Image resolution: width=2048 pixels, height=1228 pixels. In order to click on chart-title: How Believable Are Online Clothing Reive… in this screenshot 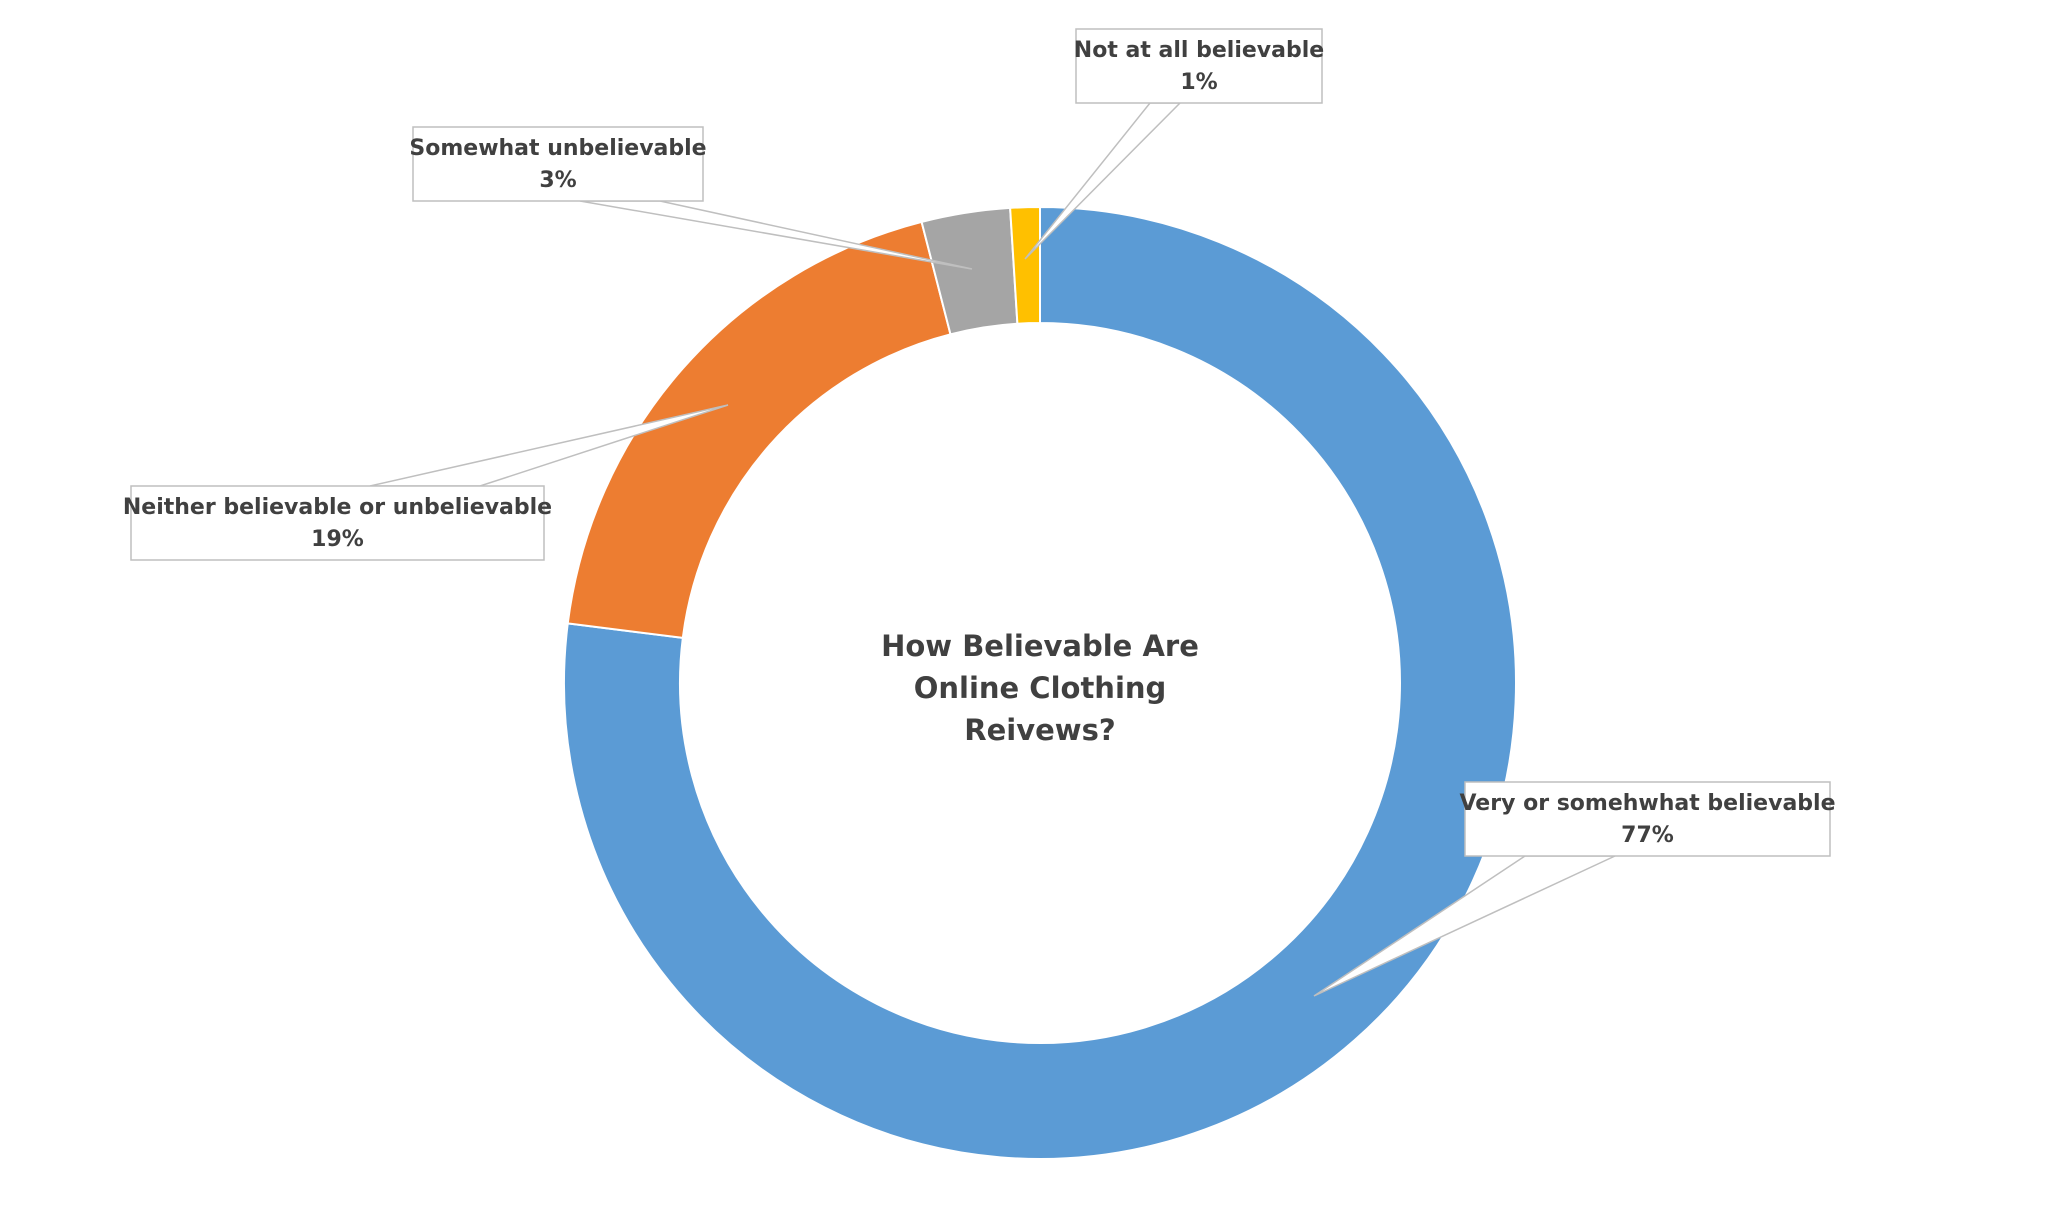, I will do `click(1040, 688)`.